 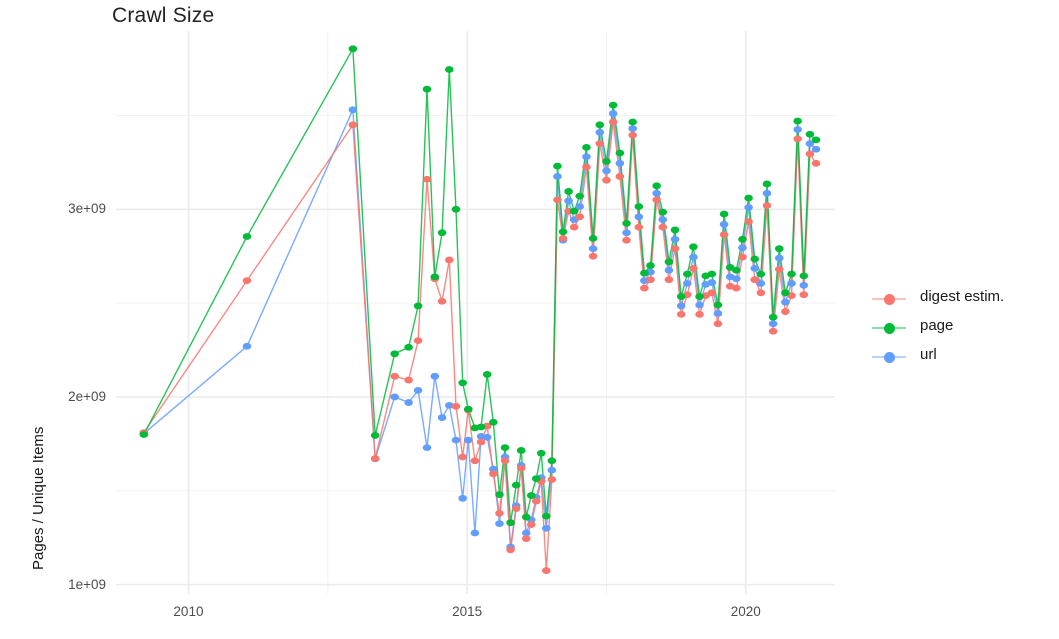 What do you see at coordinates (163, 15) in the screenshot?
I see `page-title: Crawl Size` at bounding box center [163, 15].